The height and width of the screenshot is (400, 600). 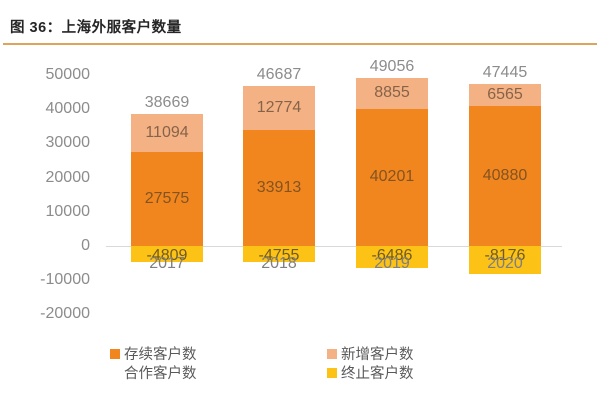 I want to click on legend-label-terminated: 终止客户数, so click(x=377, y=374).